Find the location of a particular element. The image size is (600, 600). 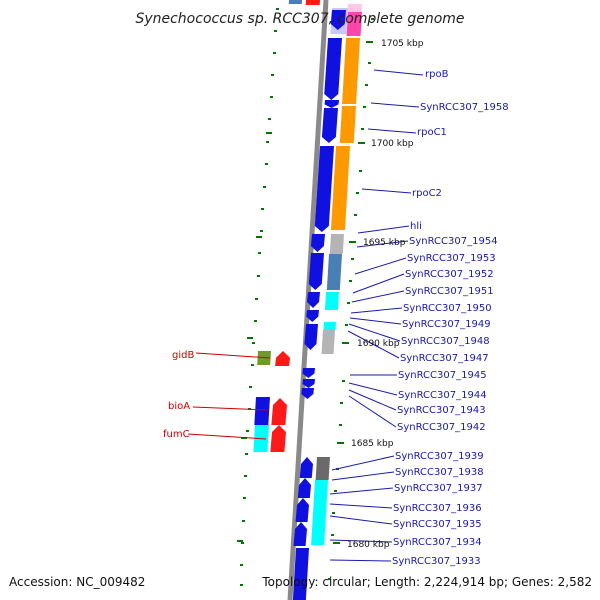

gene-arrow-top is located at coordinates (338, 20).